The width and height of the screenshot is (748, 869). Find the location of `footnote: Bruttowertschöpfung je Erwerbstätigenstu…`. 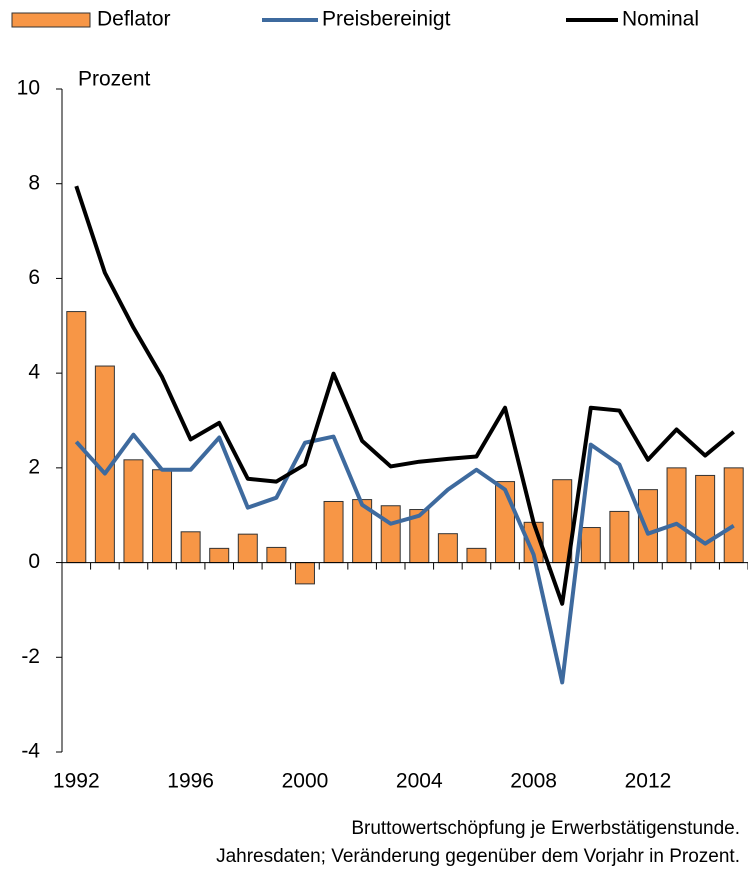

footnote: Bruttowertschöpfung je Erwerbstätigenstu… is located at coordinates (545, 828).